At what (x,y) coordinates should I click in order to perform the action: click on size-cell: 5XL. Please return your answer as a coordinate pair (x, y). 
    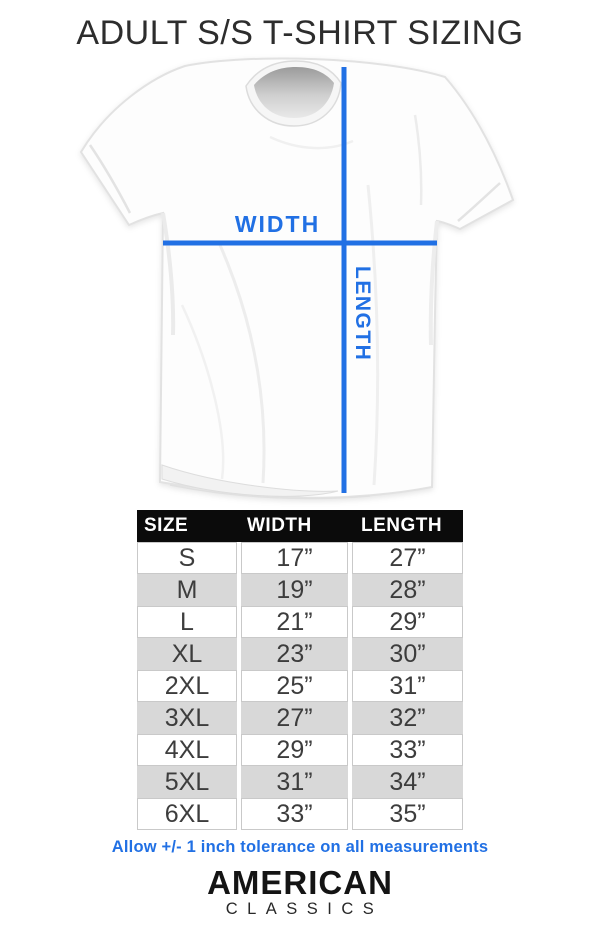
    Looking at the image, I should click on (187, 782).